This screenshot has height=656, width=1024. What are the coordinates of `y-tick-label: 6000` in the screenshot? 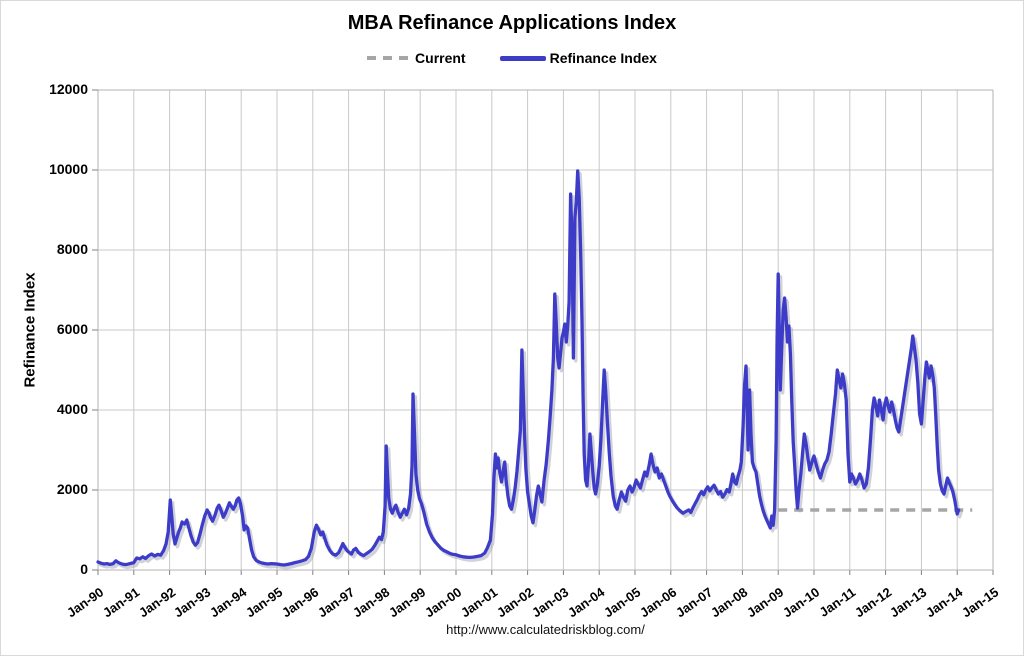 It's located at (72, 329).